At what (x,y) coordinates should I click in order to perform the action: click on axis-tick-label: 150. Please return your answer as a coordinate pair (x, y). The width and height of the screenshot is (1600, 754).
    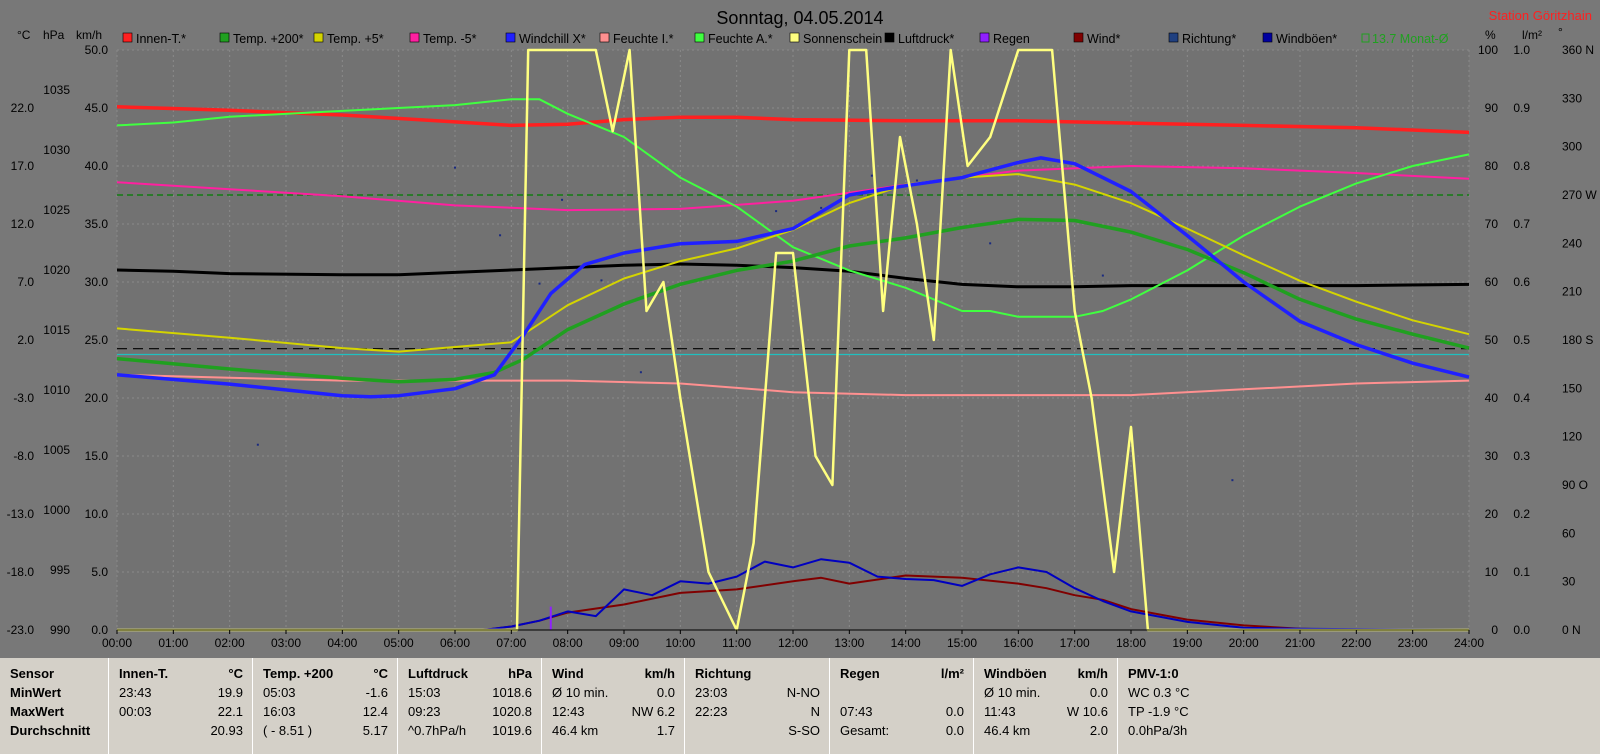
    Looking at the image, I should click on (1572, 388).